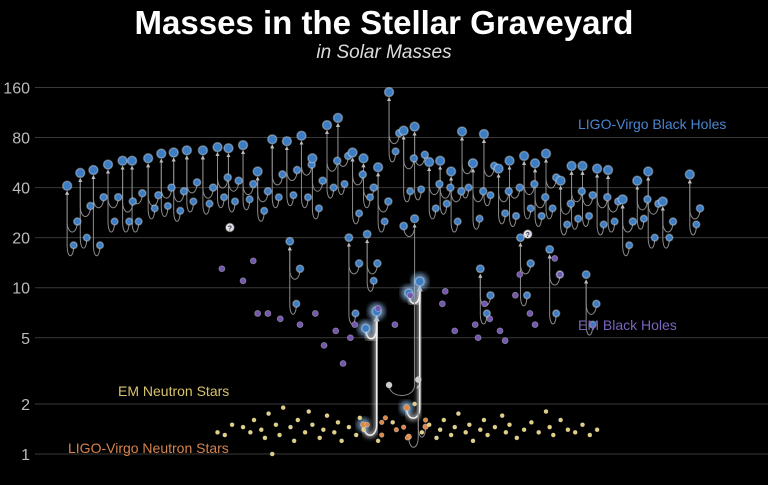 This screenshot has width=768, height=485. Describe the element at coordinates (528, 235) in the screenshot. I see `question-mark: ?` at that location.